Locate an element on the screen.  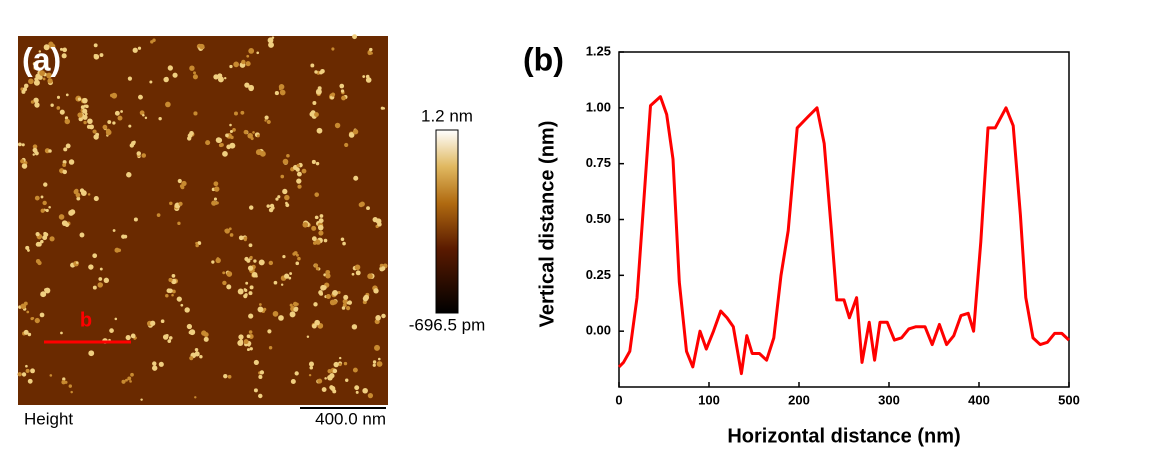
x-tick-label: 0 is located at coordinates (618, 399).